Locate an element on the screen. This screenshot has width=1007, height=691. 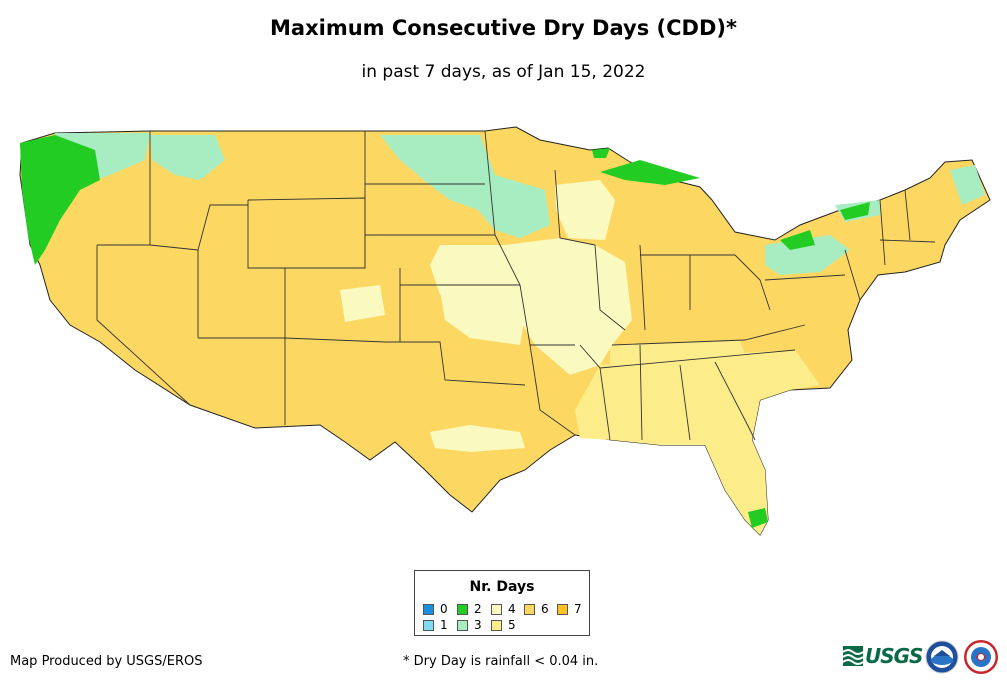
noaa-seal-icon is located at coordinates (942, 657).